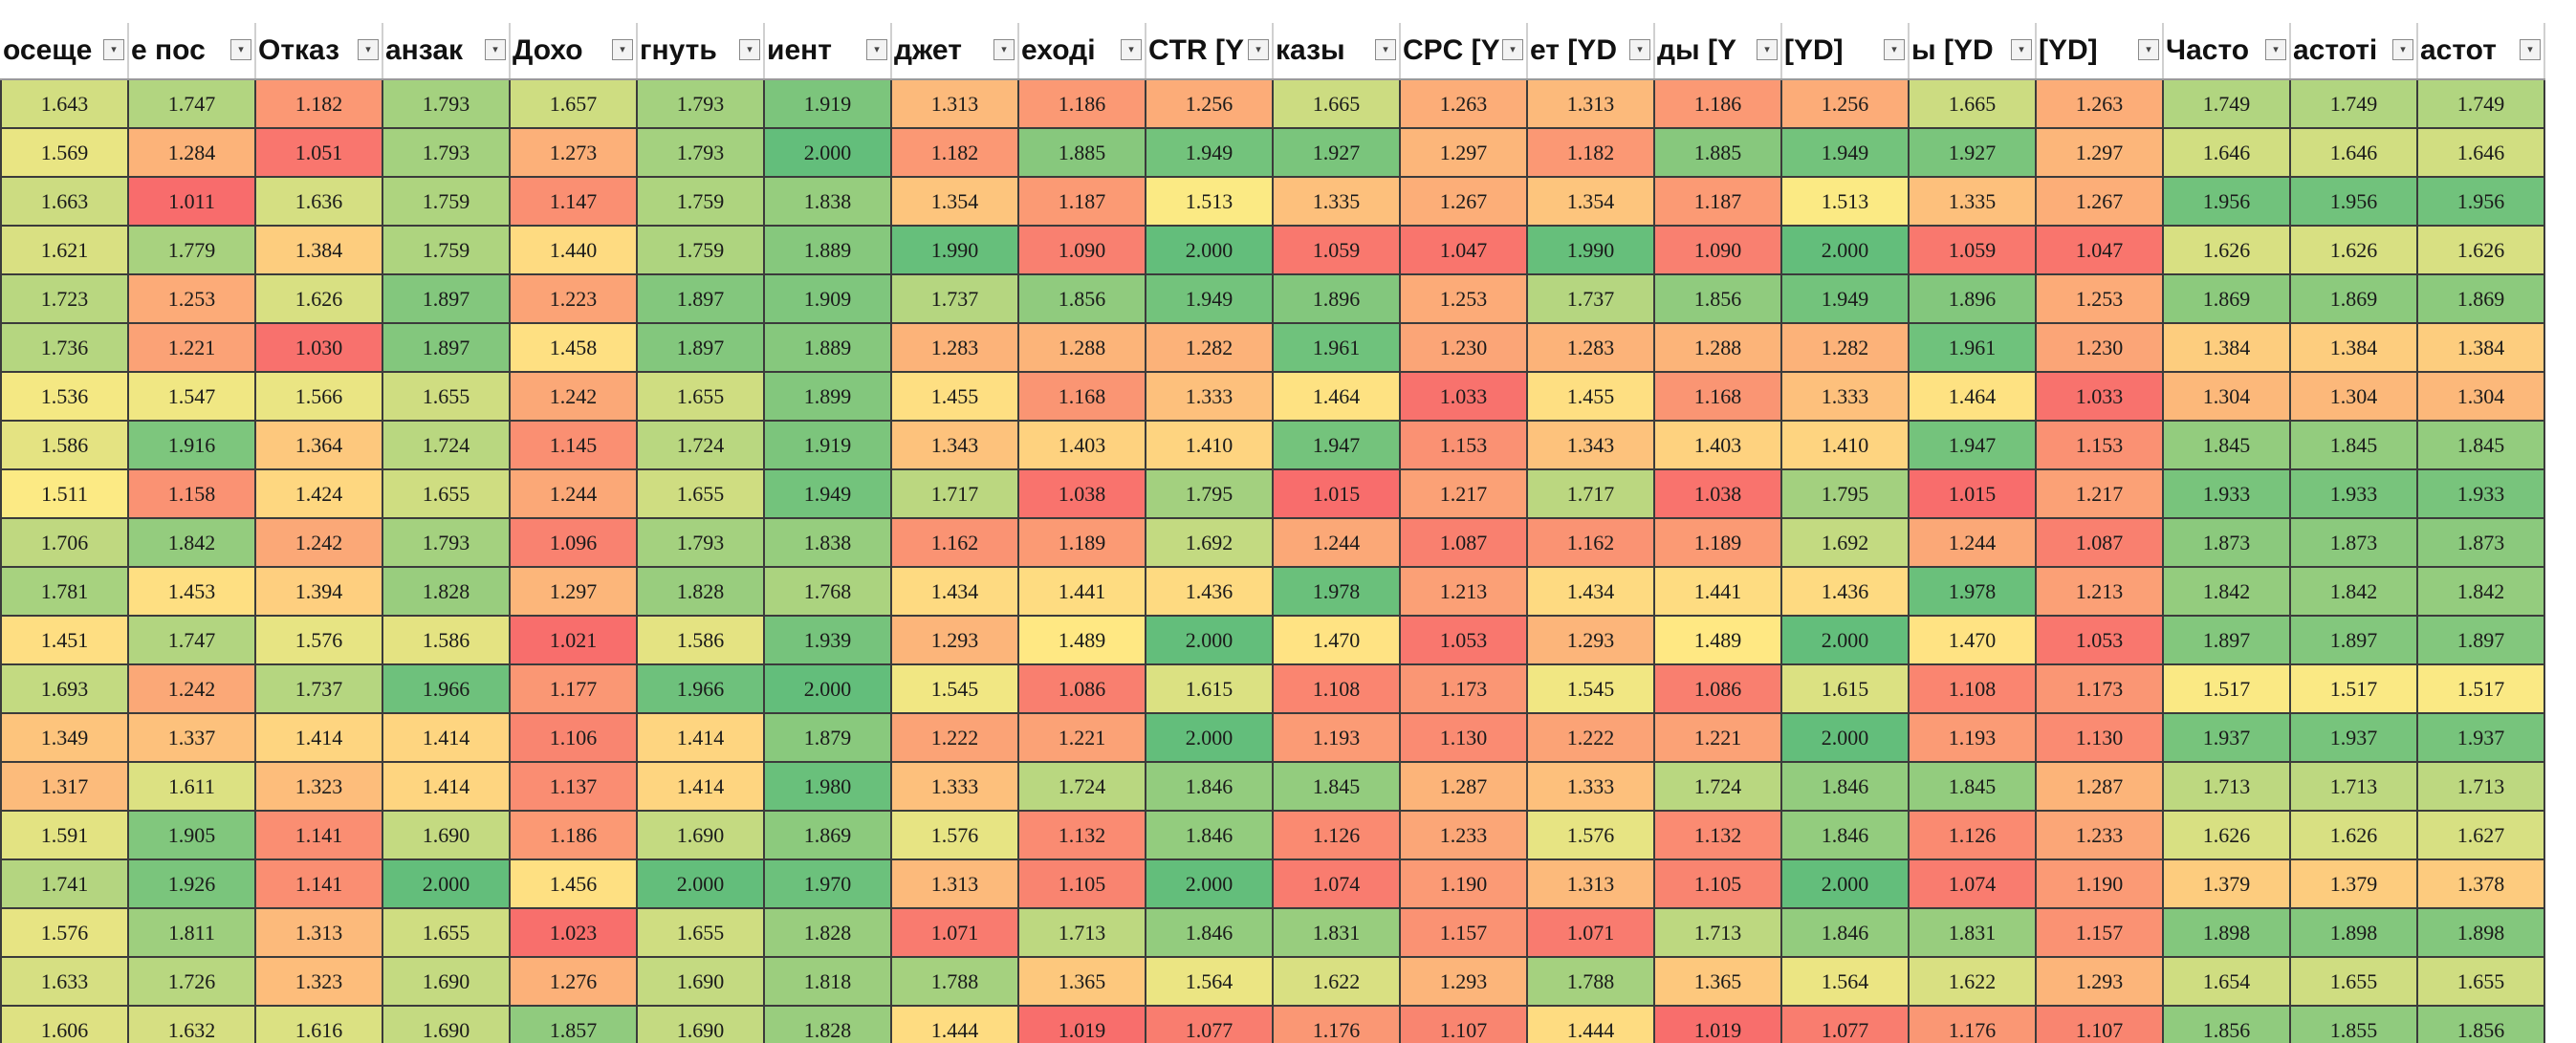 Image resolution: width=2576 pixels, height=1043 pixels. I want to click on table-cell: 1.717, so click(1590, 493).